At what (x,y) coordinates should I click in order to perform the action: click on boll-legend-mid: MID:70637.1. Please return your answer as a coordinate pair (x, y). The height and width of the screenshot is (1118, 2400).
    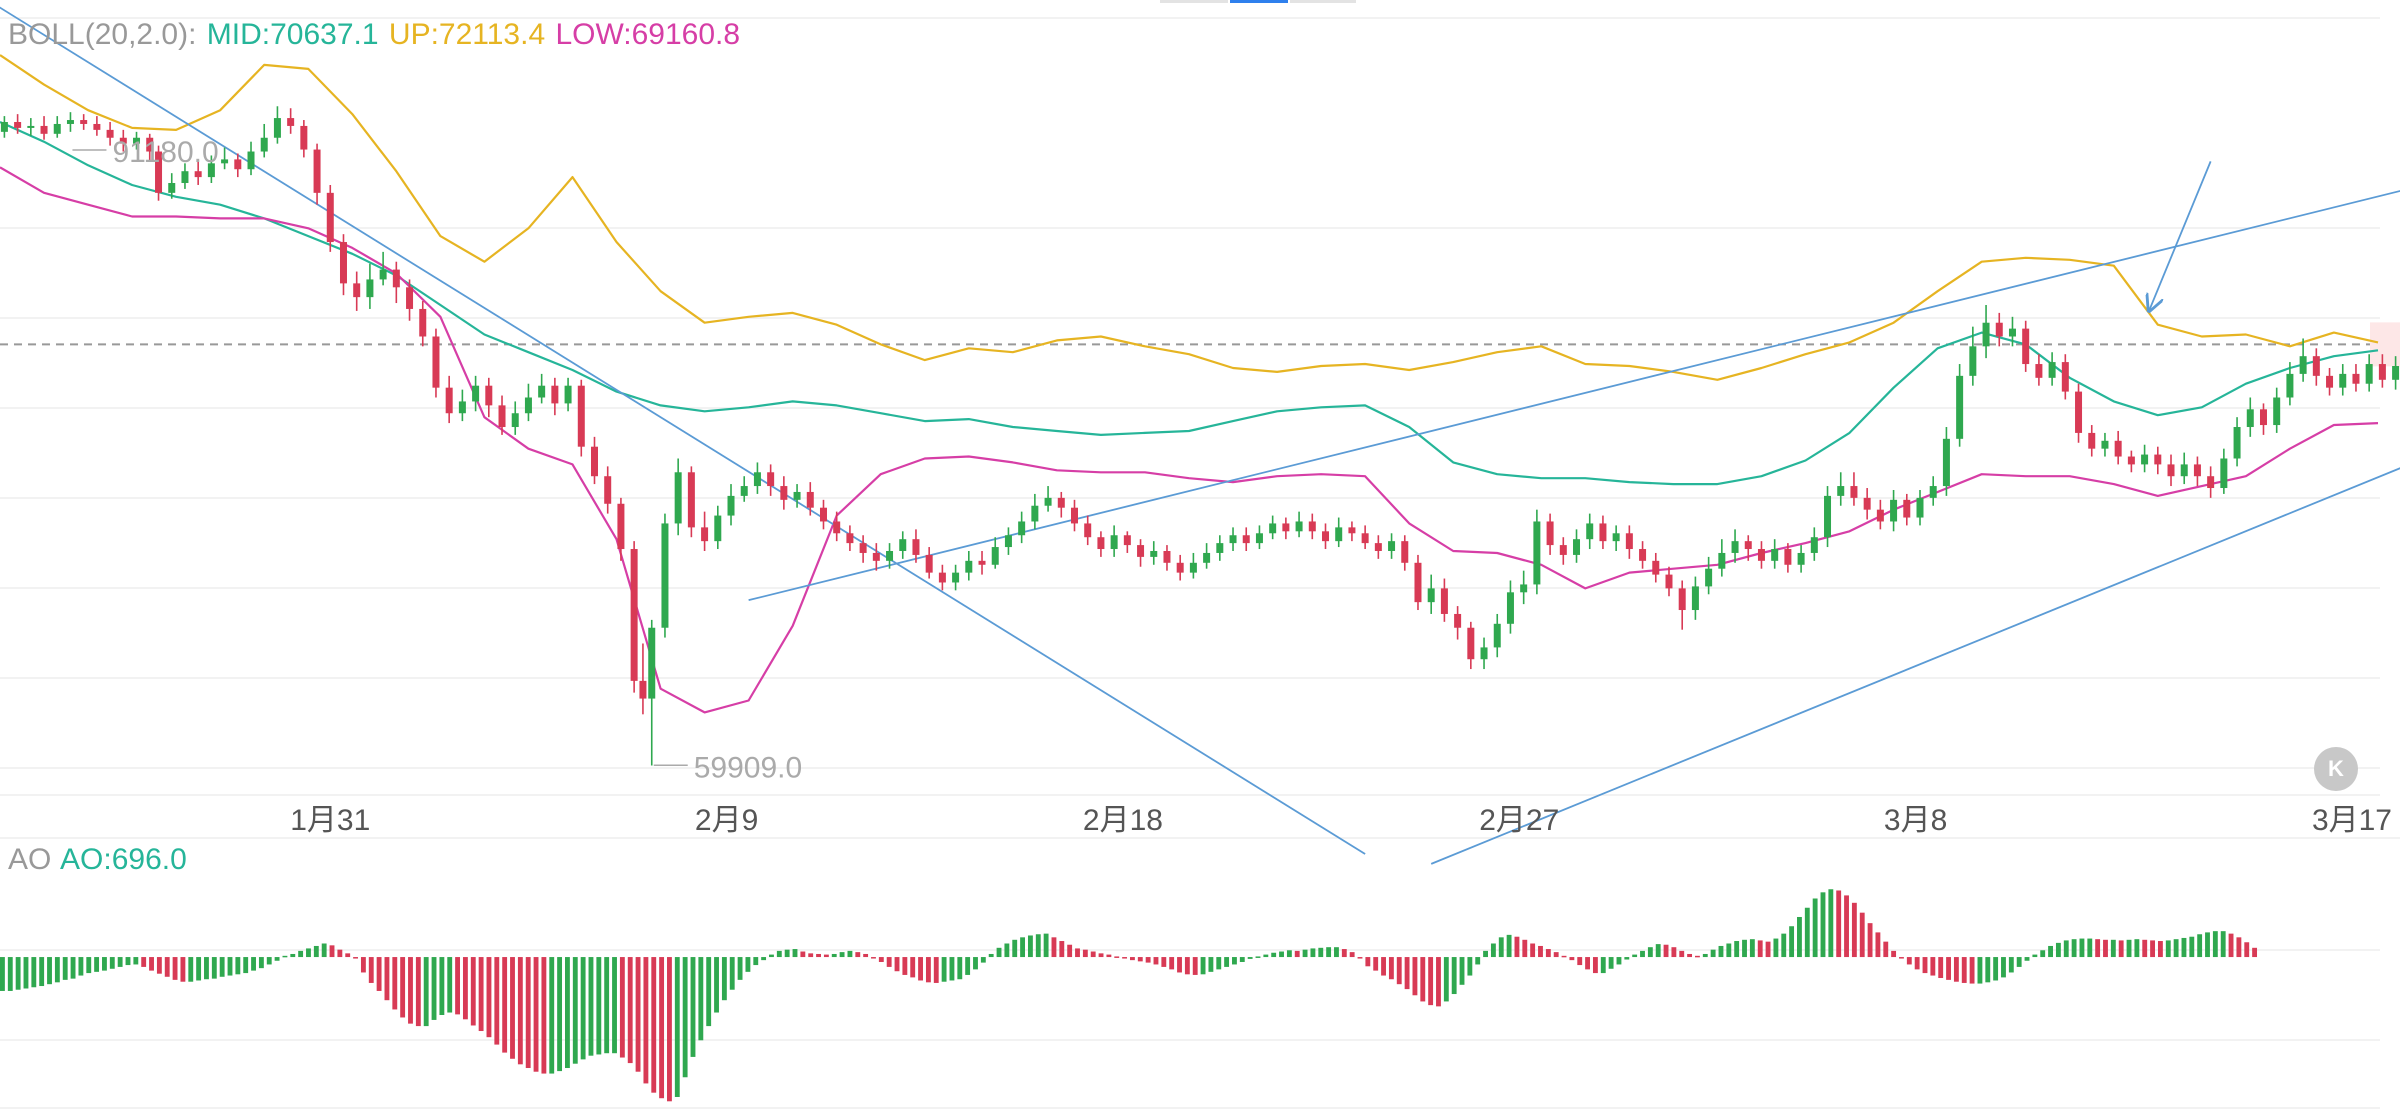
    Looking at the image, I should click on (292, 34).